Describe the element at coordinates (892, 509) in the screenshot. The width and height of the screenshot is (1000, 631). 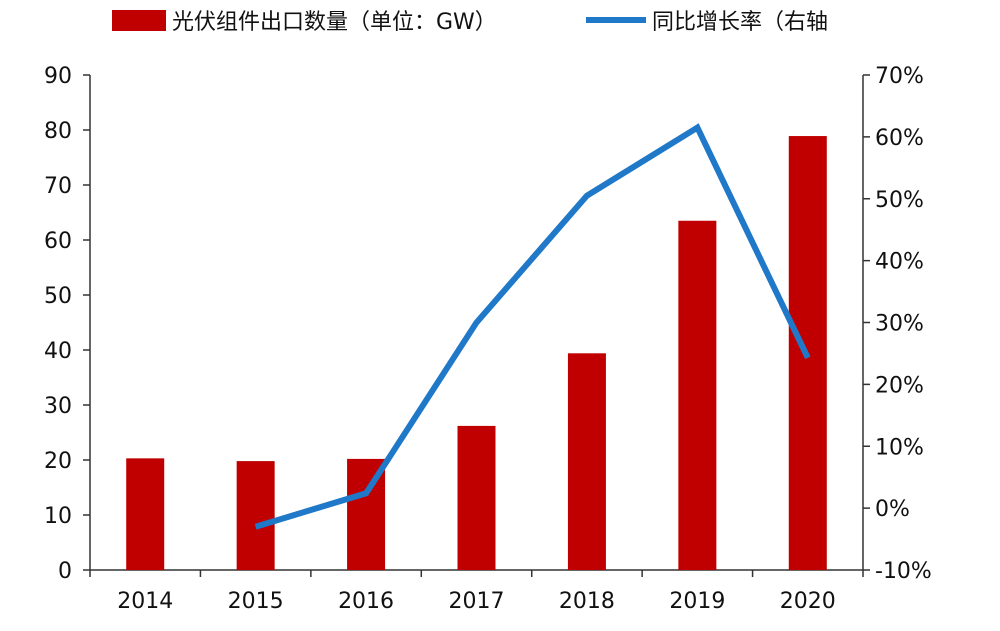
I see `right-y-tick-label: 0%` at that location.